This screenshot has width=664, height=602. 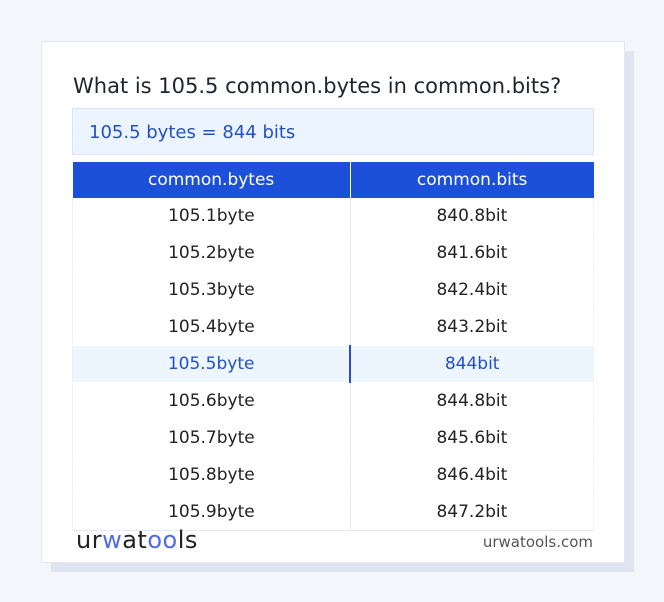 What do you see at coordinates (211, 327) in the screenshot?
I see `bytes-cell: 105.4byte` at bounding box center [211, 327].